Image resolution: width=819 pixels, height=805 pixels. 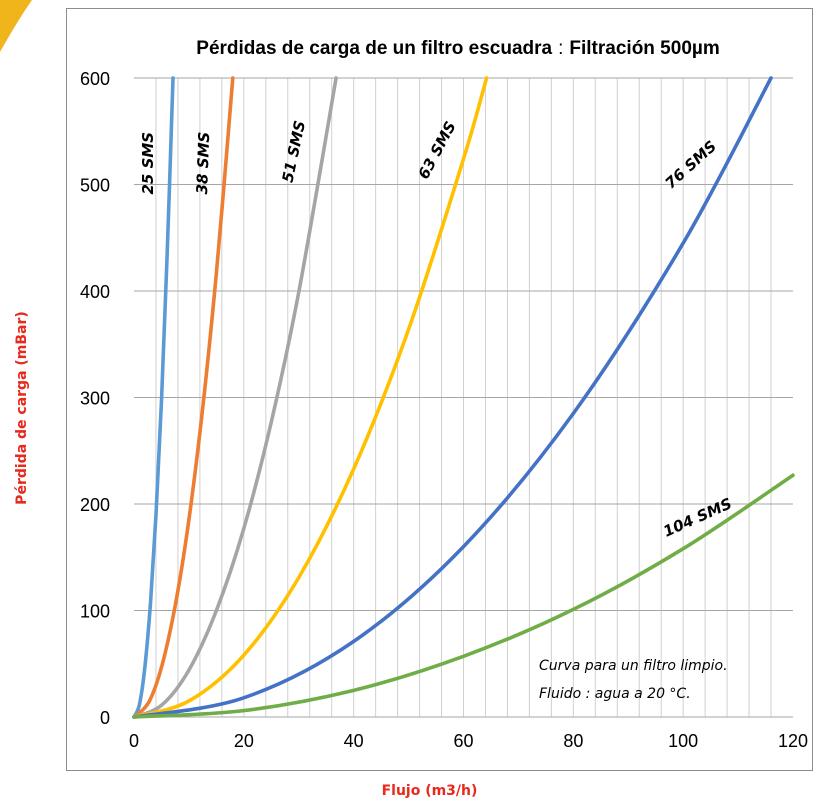 I want to click on annotation-line-1: Curva para un filtro limpio., so click(x=633, y=666).